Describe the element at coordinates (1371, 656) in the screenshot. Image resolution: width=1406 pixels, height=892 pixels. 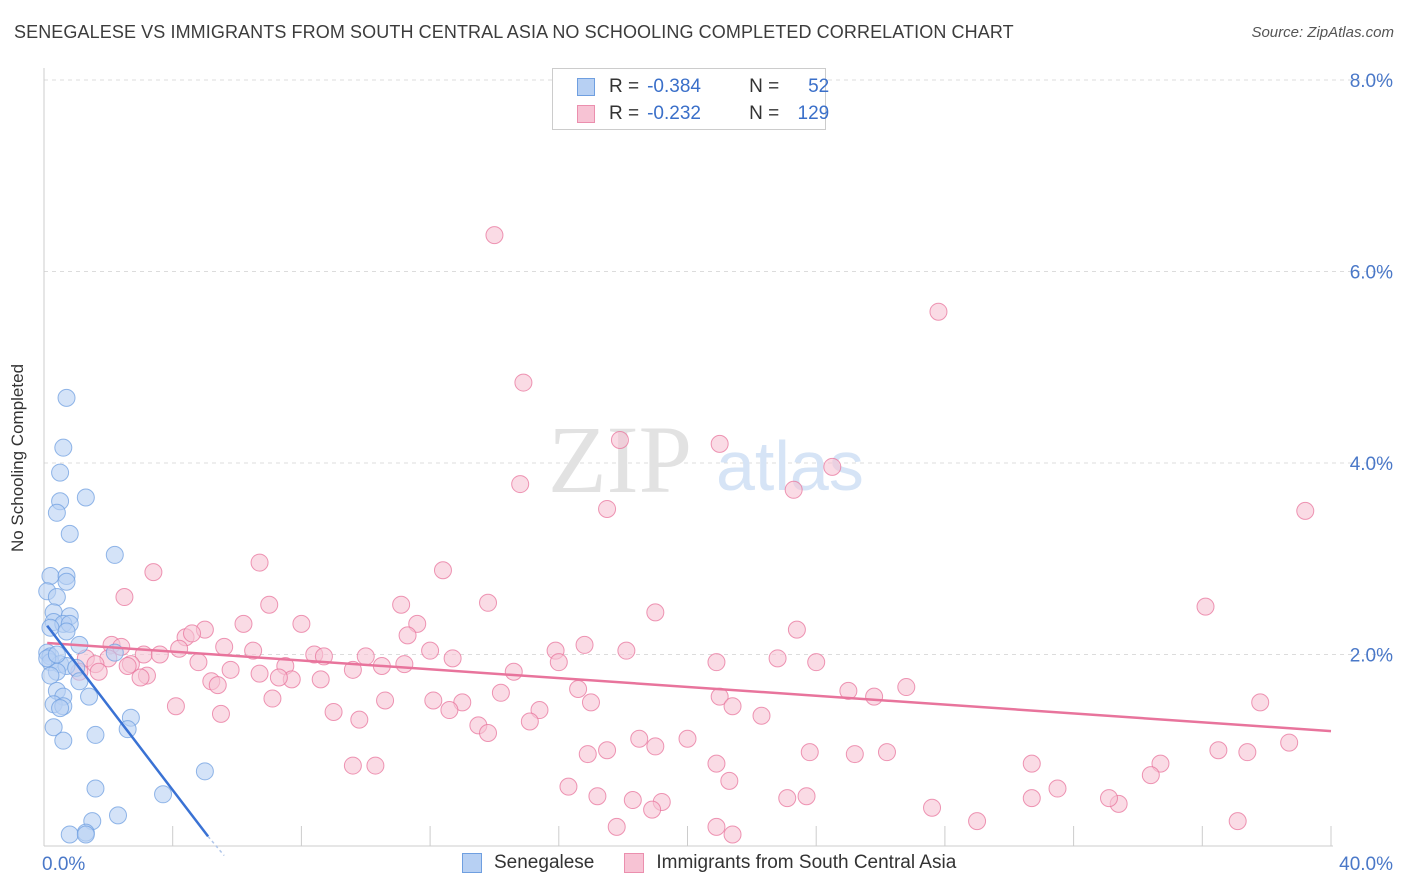
I see `y-tick-label: 2.0%` at that location.